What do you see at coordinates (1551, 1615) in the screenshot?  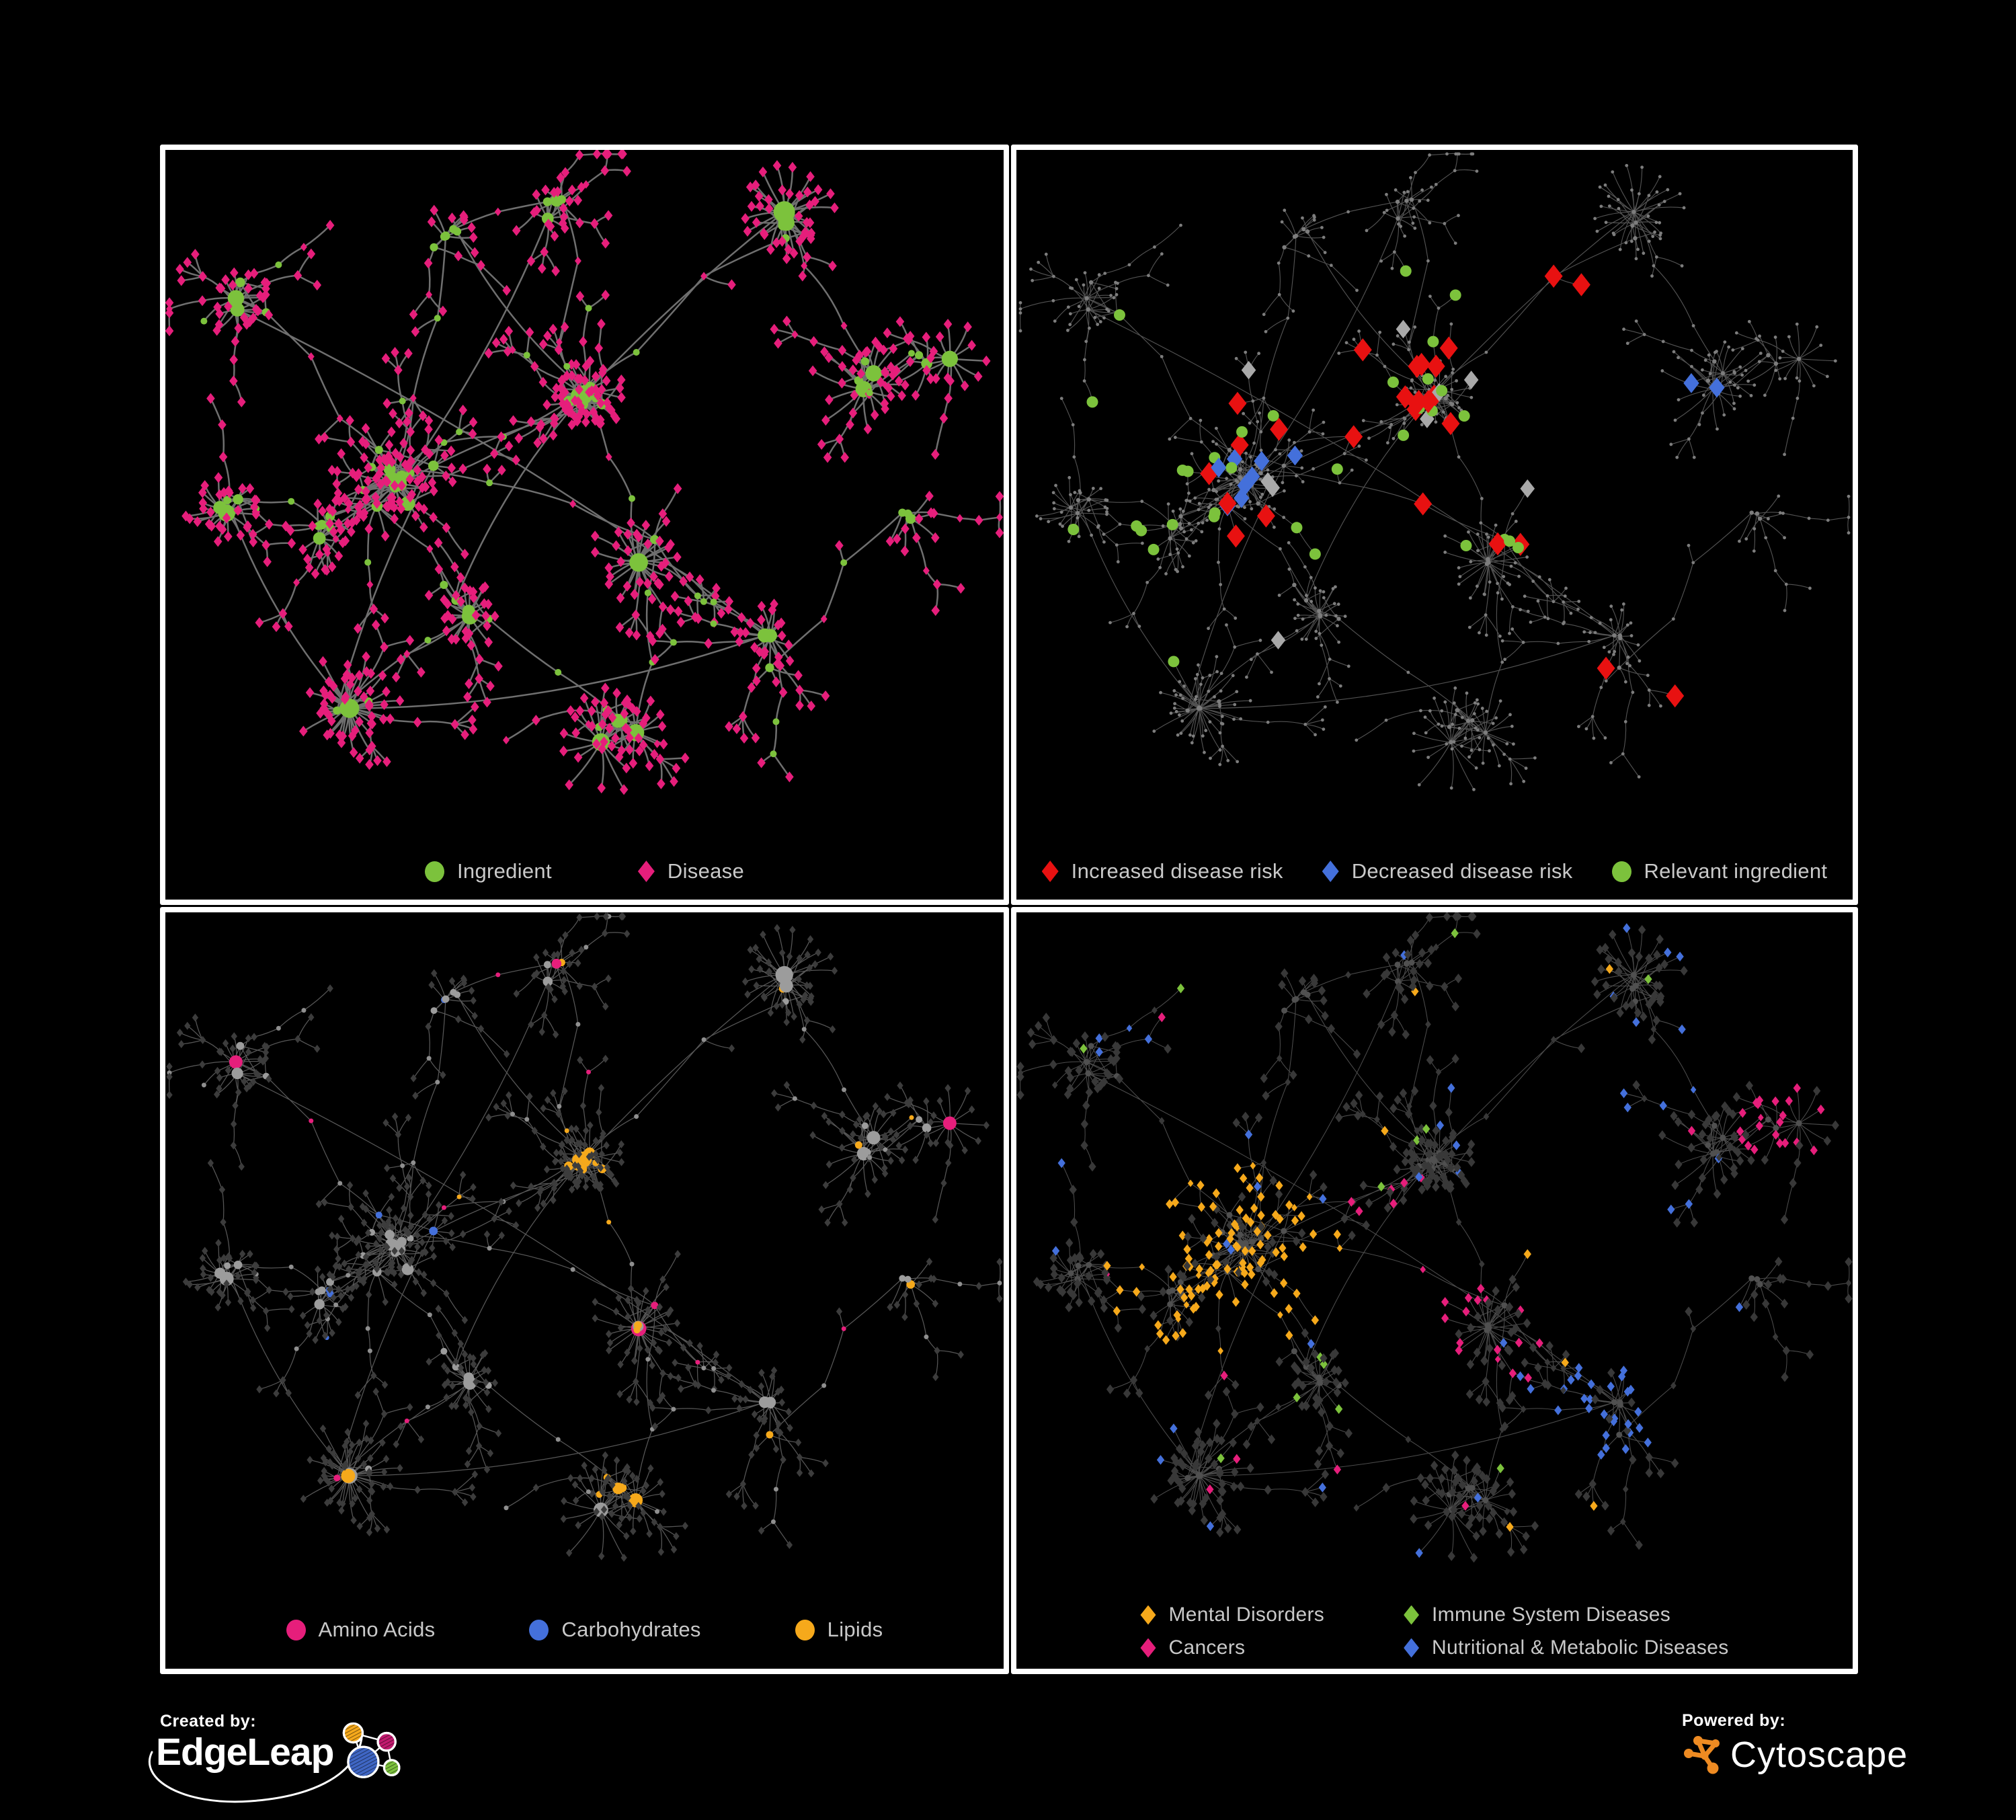 I see `legend-label: Immune System Diseases` at bounding box center [1551, 1615].